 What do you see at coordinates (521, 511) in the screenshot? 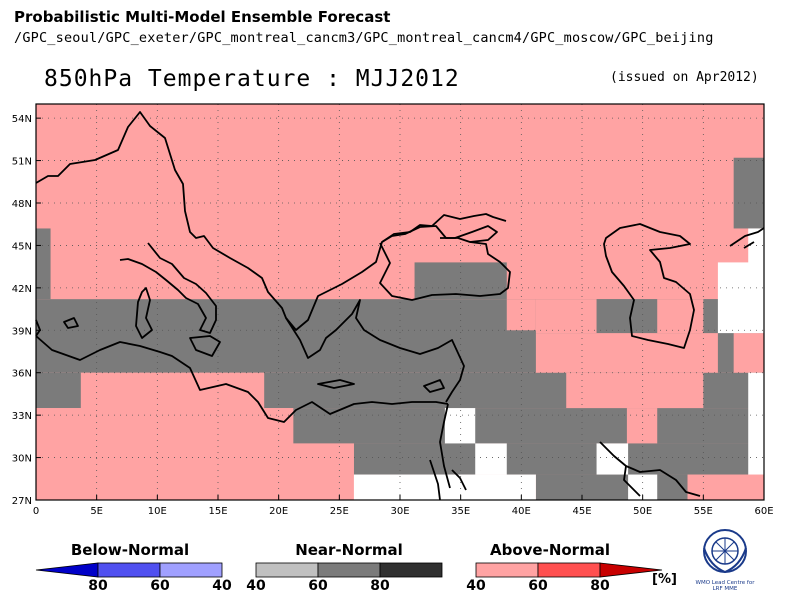
I see `lon-label: 40E` at bounding box center [521, 511].